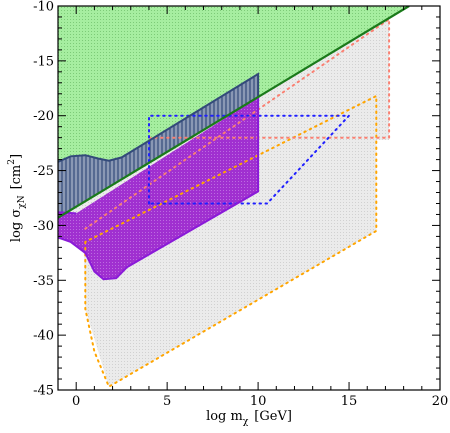 This screenshot has height=433, width=450. Describe the element at coordinates (43, 61) in the screenshot. I see `y-tick-label: -15` at that location.